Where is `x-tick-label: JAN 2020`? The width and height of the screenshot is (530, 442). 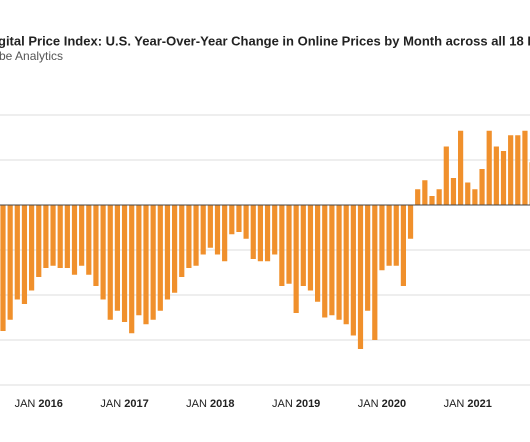
x-tick-label: JAN 2020 is located at coordinates (382, 404).